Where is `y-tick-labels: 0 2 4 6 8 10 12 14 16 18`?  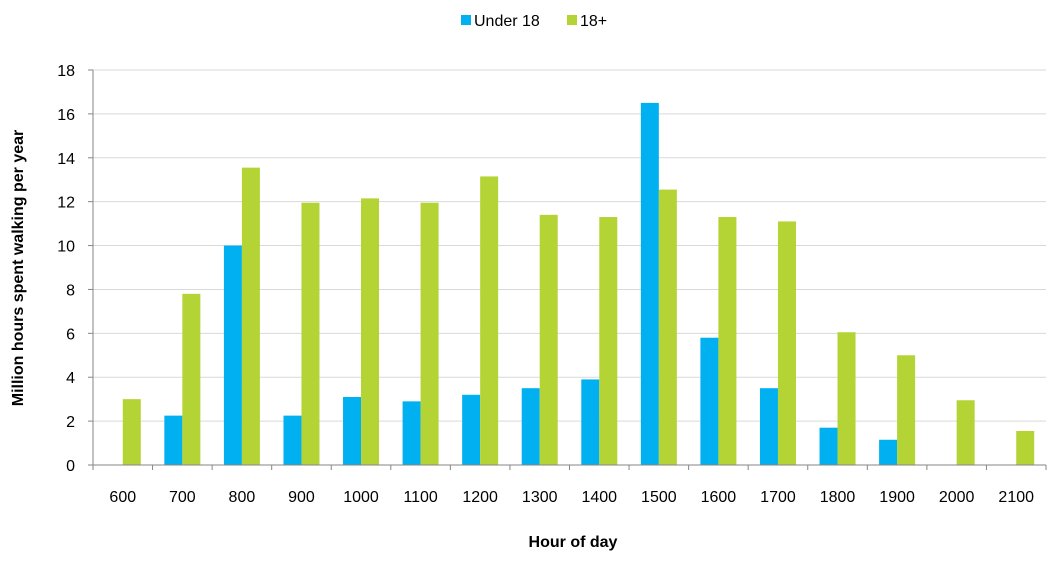 y-tick-labels: 0 2 4 6 8 10 12 14 16 18 is located at coordinates (66, 269).